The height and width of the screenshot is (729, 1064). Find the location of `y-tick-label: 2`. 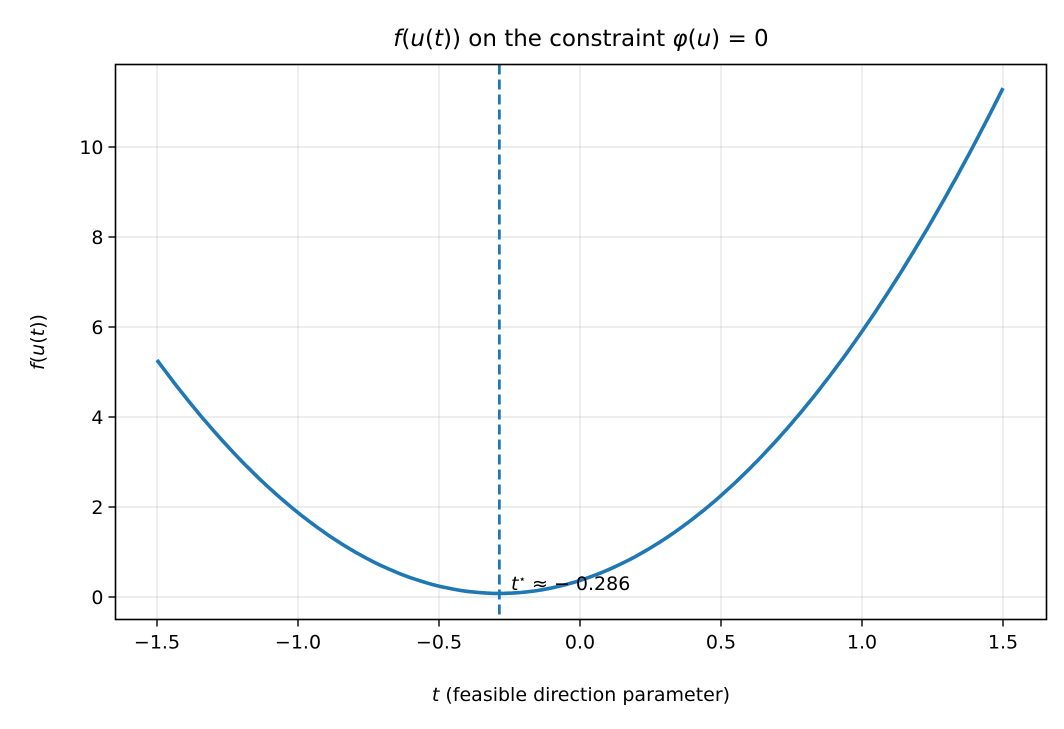

y-tick-label: 2 is located at coordinates (97, 508).